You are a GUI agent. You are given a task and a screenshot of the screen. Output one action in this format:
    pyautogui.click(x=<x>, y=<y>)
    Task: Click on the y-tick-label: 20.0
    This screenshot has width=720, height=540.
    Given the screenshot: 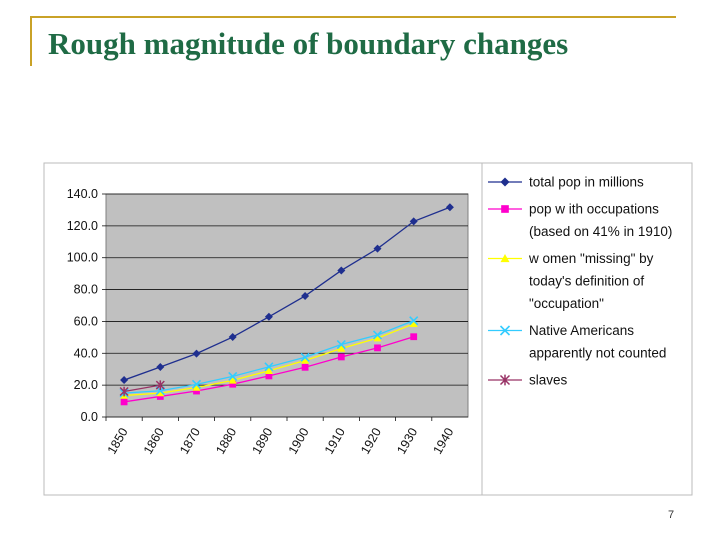 What is the action you would take?
    pyautogui.click(x=86, y=385)
    